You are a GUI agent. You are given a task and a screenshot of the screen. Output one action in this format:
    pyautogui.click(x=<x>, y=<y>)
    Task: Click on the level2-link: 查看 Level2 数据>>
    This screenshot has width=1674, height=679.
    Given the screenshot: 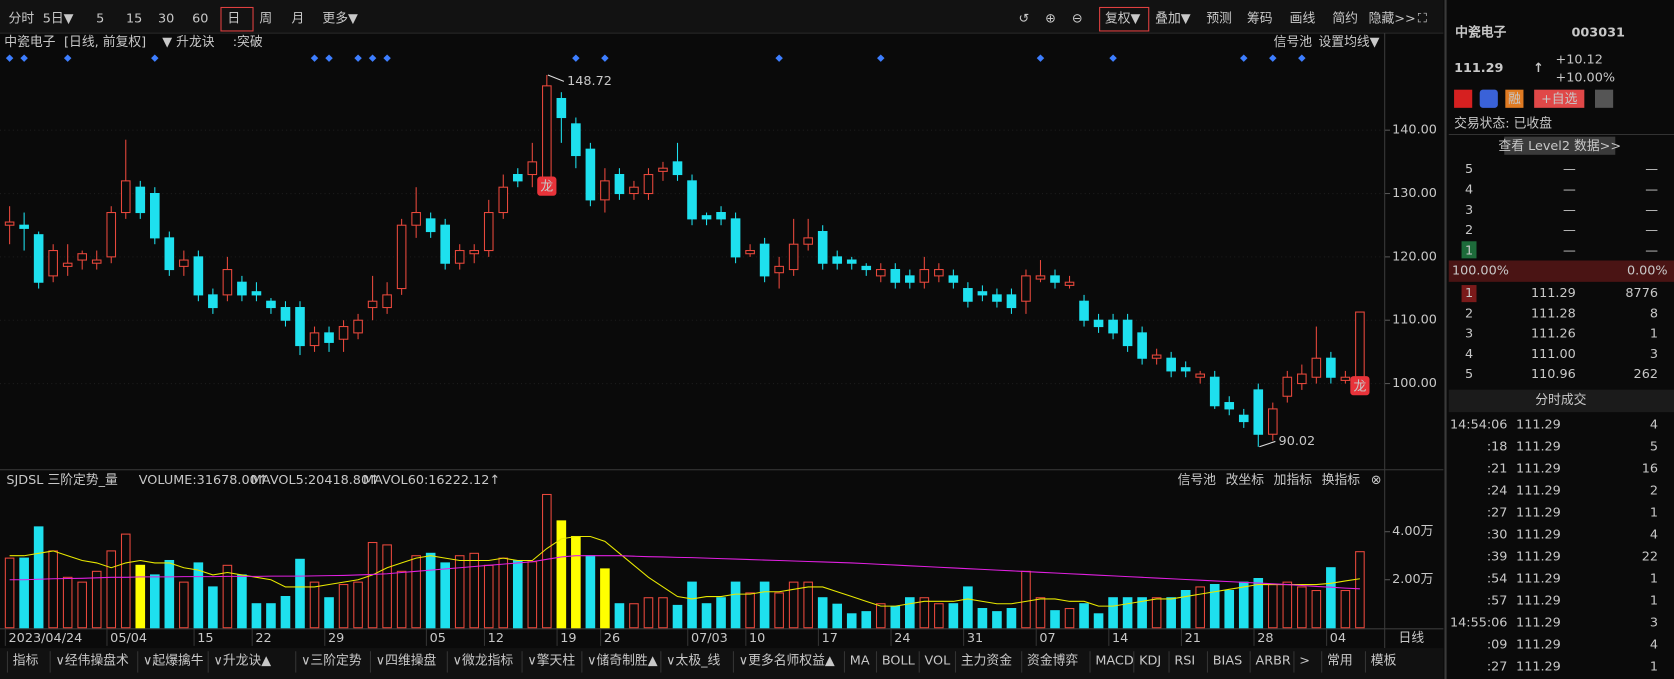 What is the action you would take?
    pyautogui.click(x=1559, y=146)
    